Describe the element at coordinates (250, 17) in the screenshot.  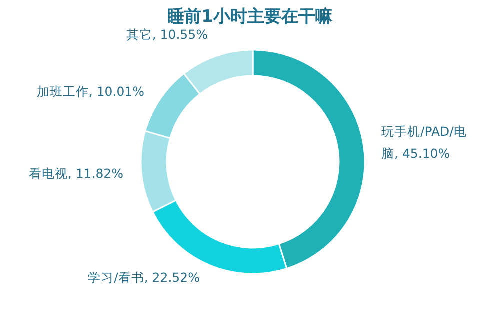
I see `title: 睡前1小时主要在干嘛` at that location.